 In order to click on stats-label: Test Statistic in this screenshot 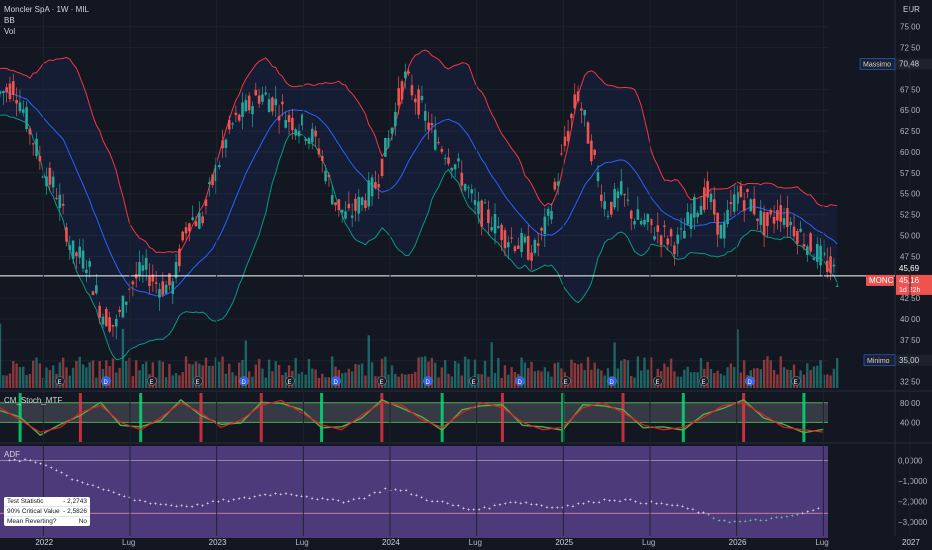, I will do `click(25, 501)`.